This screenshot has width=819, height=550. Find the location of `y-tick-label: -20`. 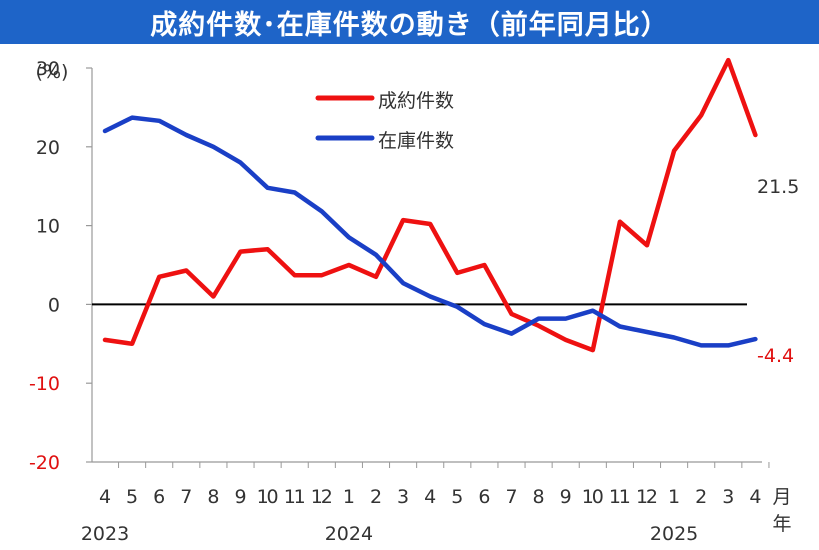

y-tick-label: -20 is located at coordinates (44, 463).